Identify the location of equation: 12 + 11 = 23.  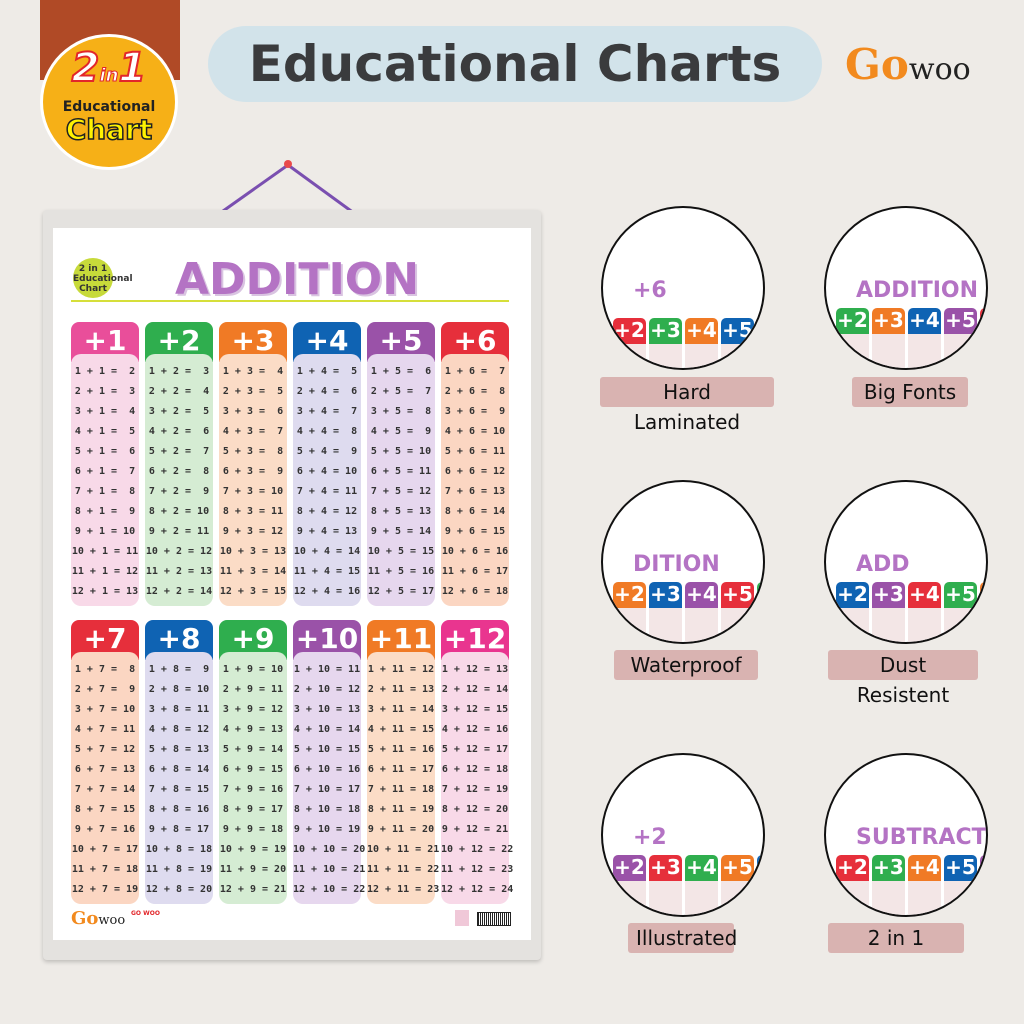
(403, 889).